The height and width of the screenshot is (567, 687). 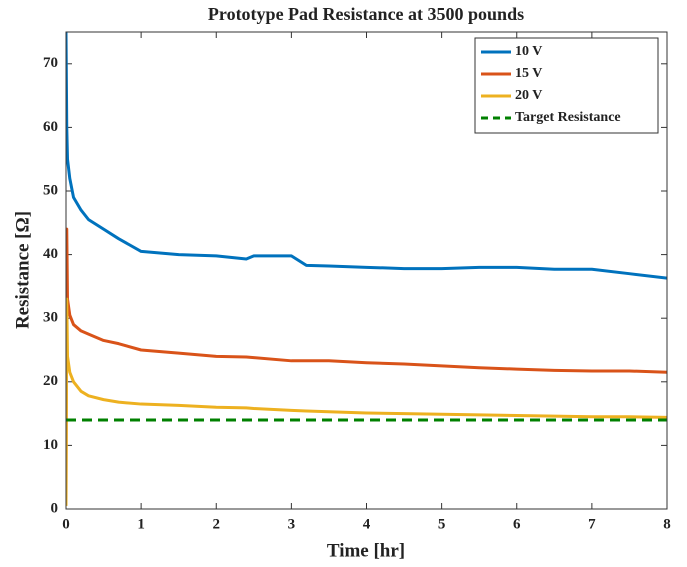 I want to click on y-tick-label: 50, so click(x=50, y=190).